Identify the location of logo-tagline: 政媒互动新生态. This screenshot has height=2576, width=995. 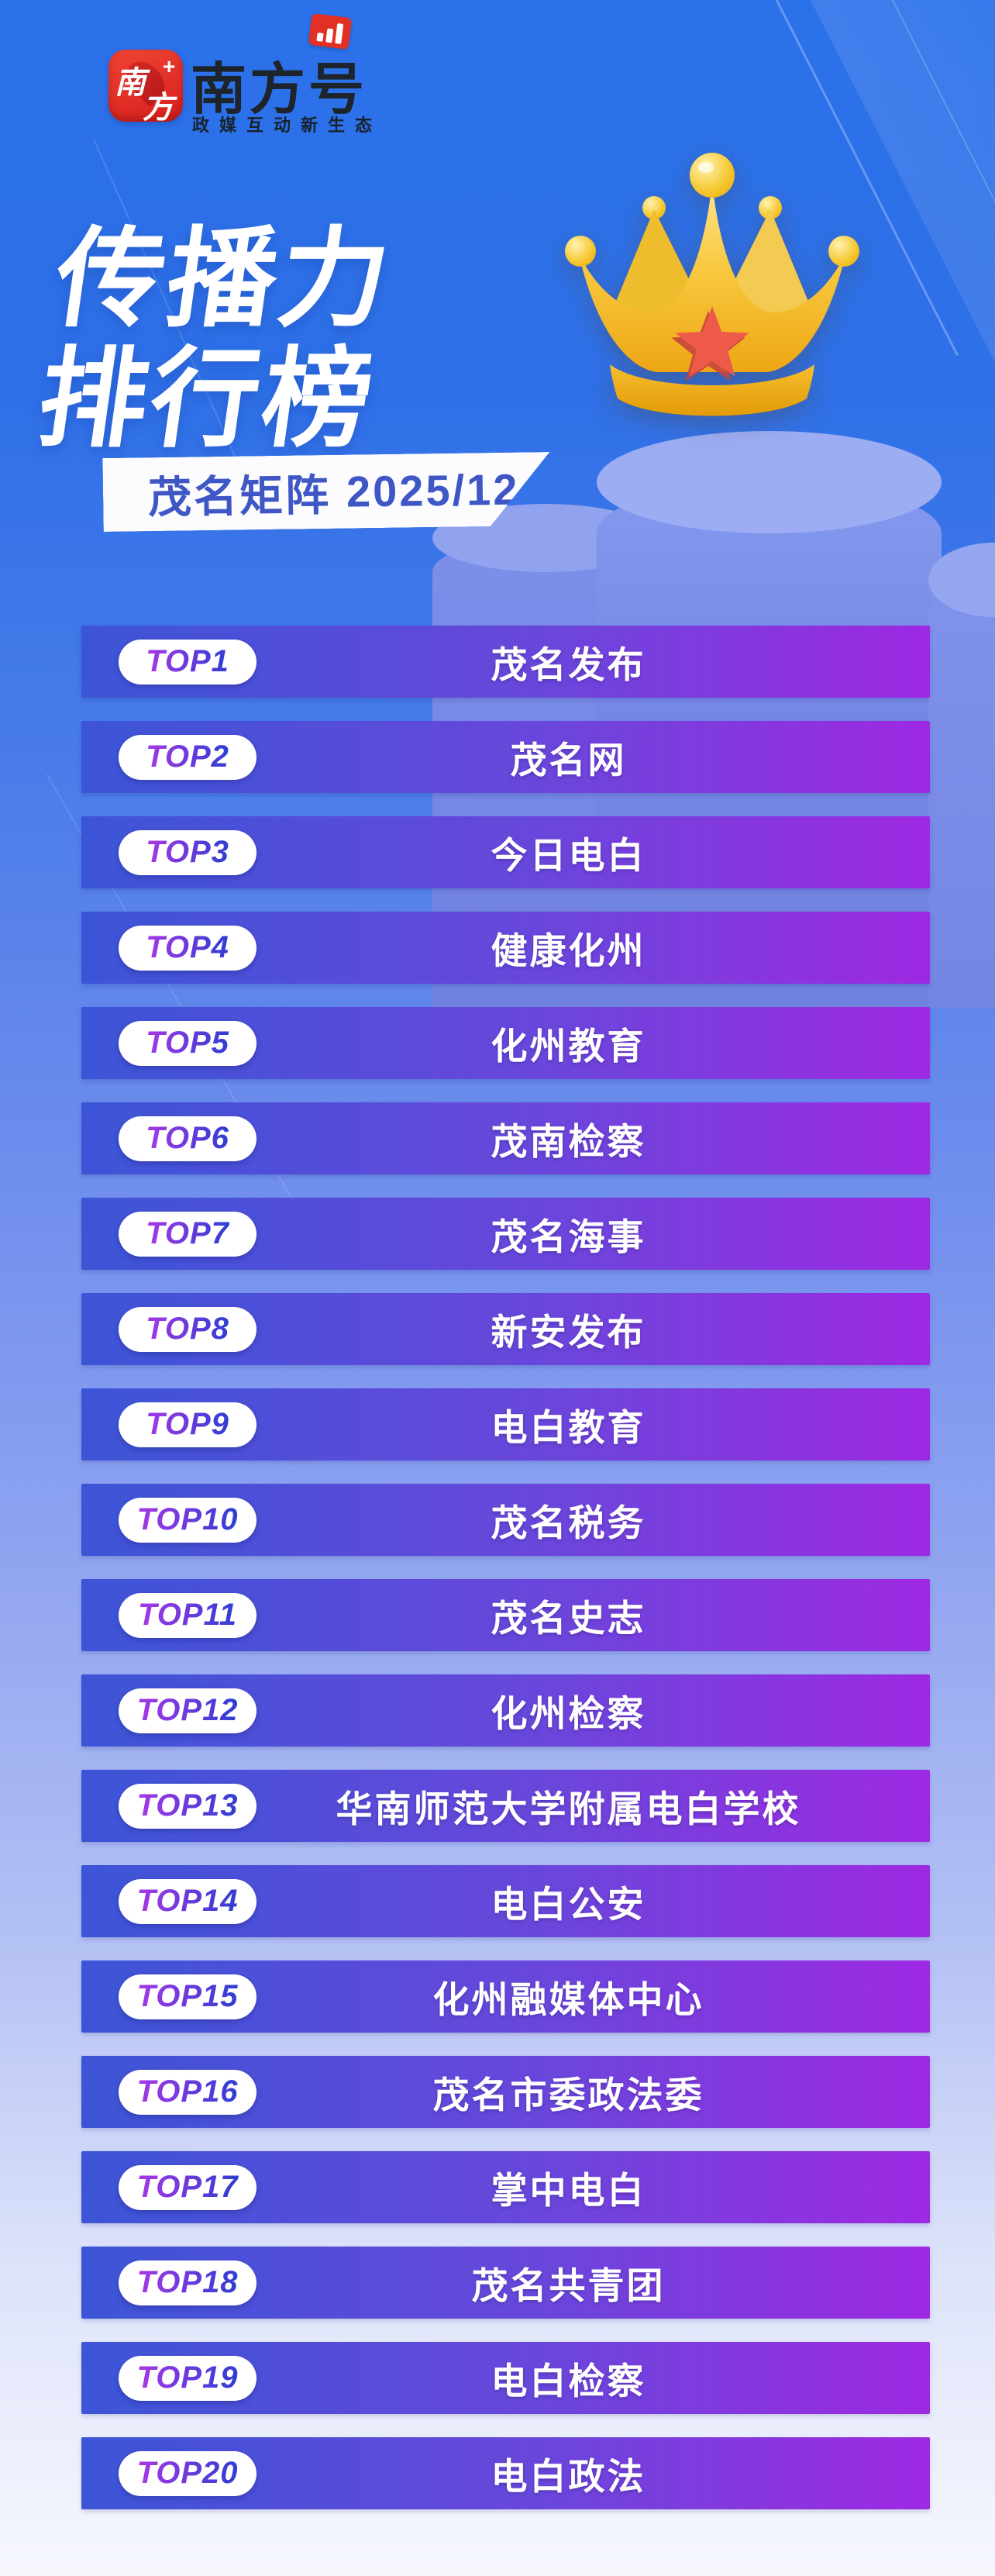
(287, 125).